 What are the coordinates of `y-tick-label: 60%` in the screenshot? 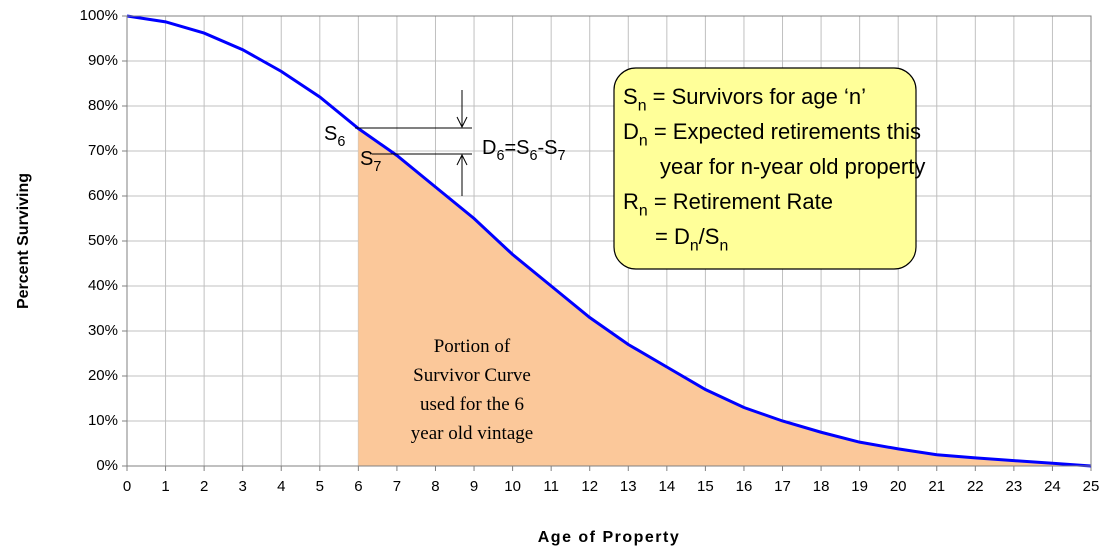 It's located at (103, 195).